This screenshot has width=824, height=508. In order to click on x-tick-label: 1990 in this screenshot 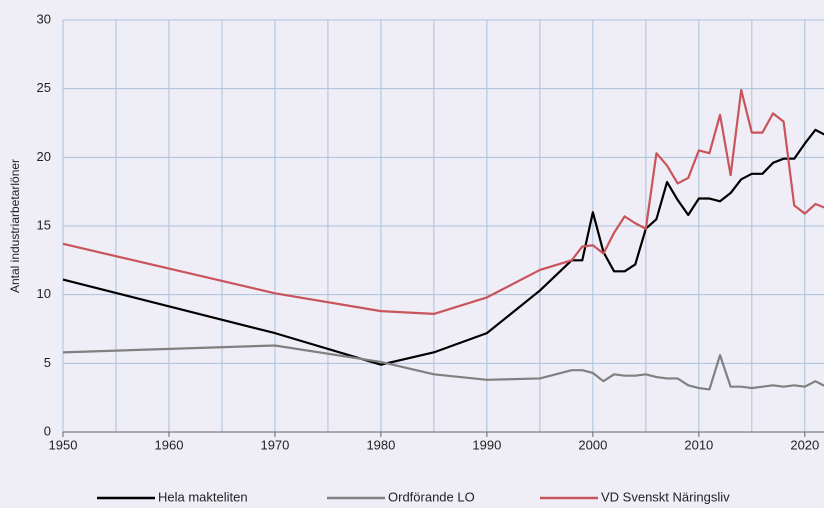, I will do `click(486, 444)`.